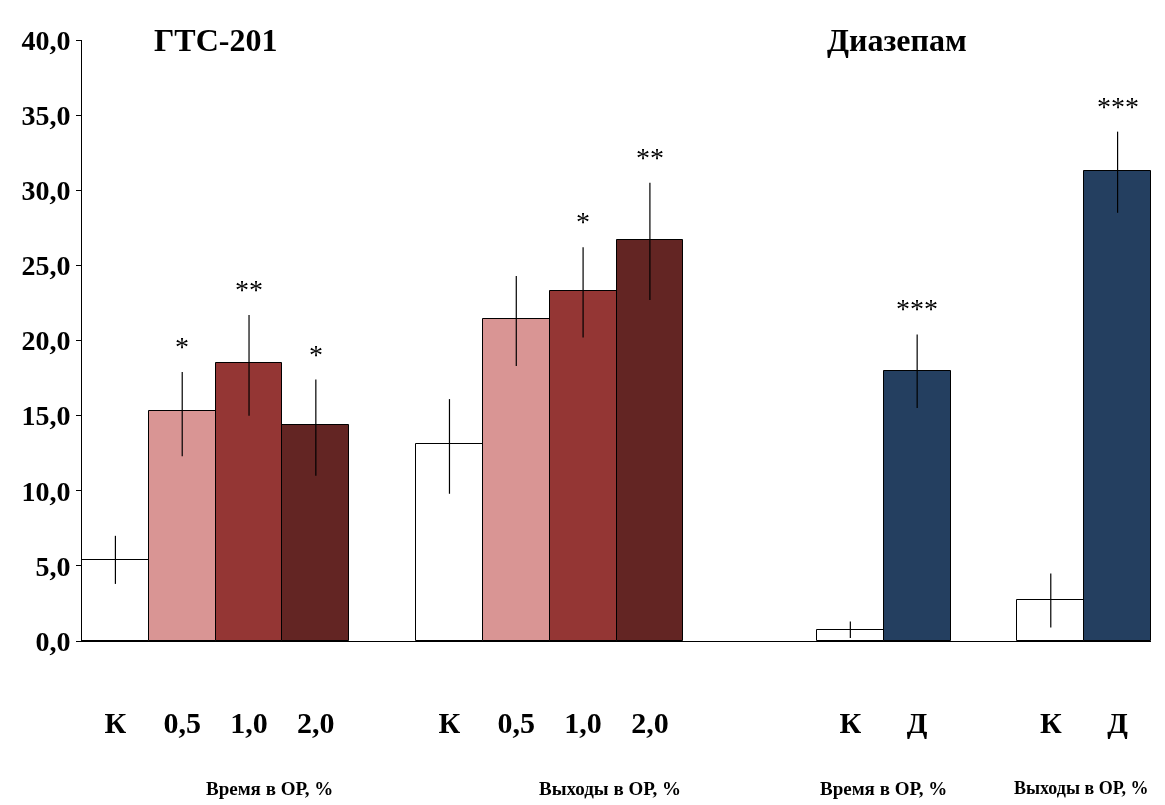 Image resolution: width=1165 pixels, height=805 pixels. Describe the element at coordinates (46, 191) in the screenshot. I see `y-tick-label: 30,0` at that location.